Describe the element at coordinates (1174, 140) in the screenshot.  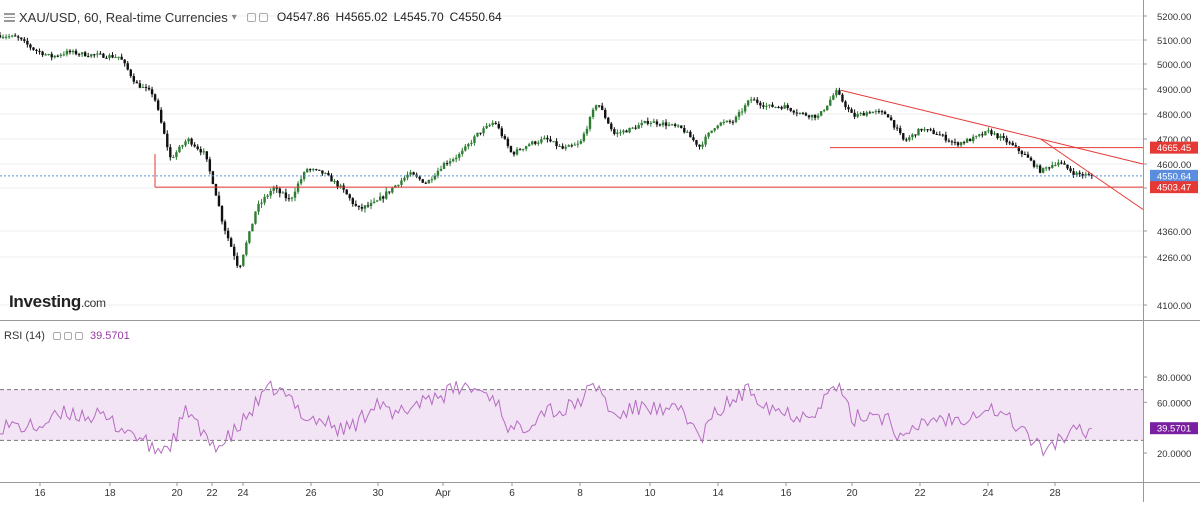
I see `price-tick-label: 4700.00` at that location.